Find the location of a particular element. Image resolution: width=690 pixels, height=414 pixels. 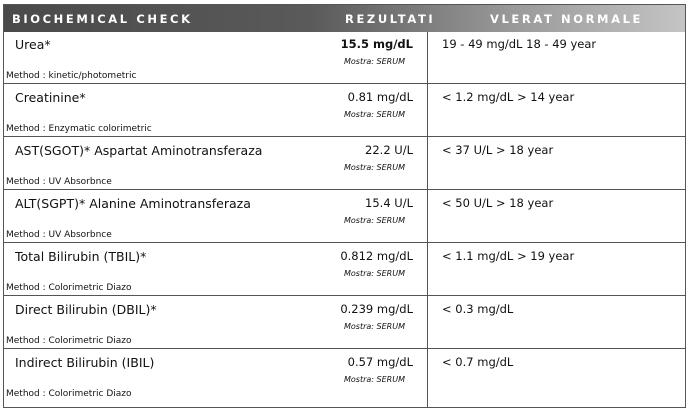

test-result: 15.4 U/L is located at coordinates (389, 203).